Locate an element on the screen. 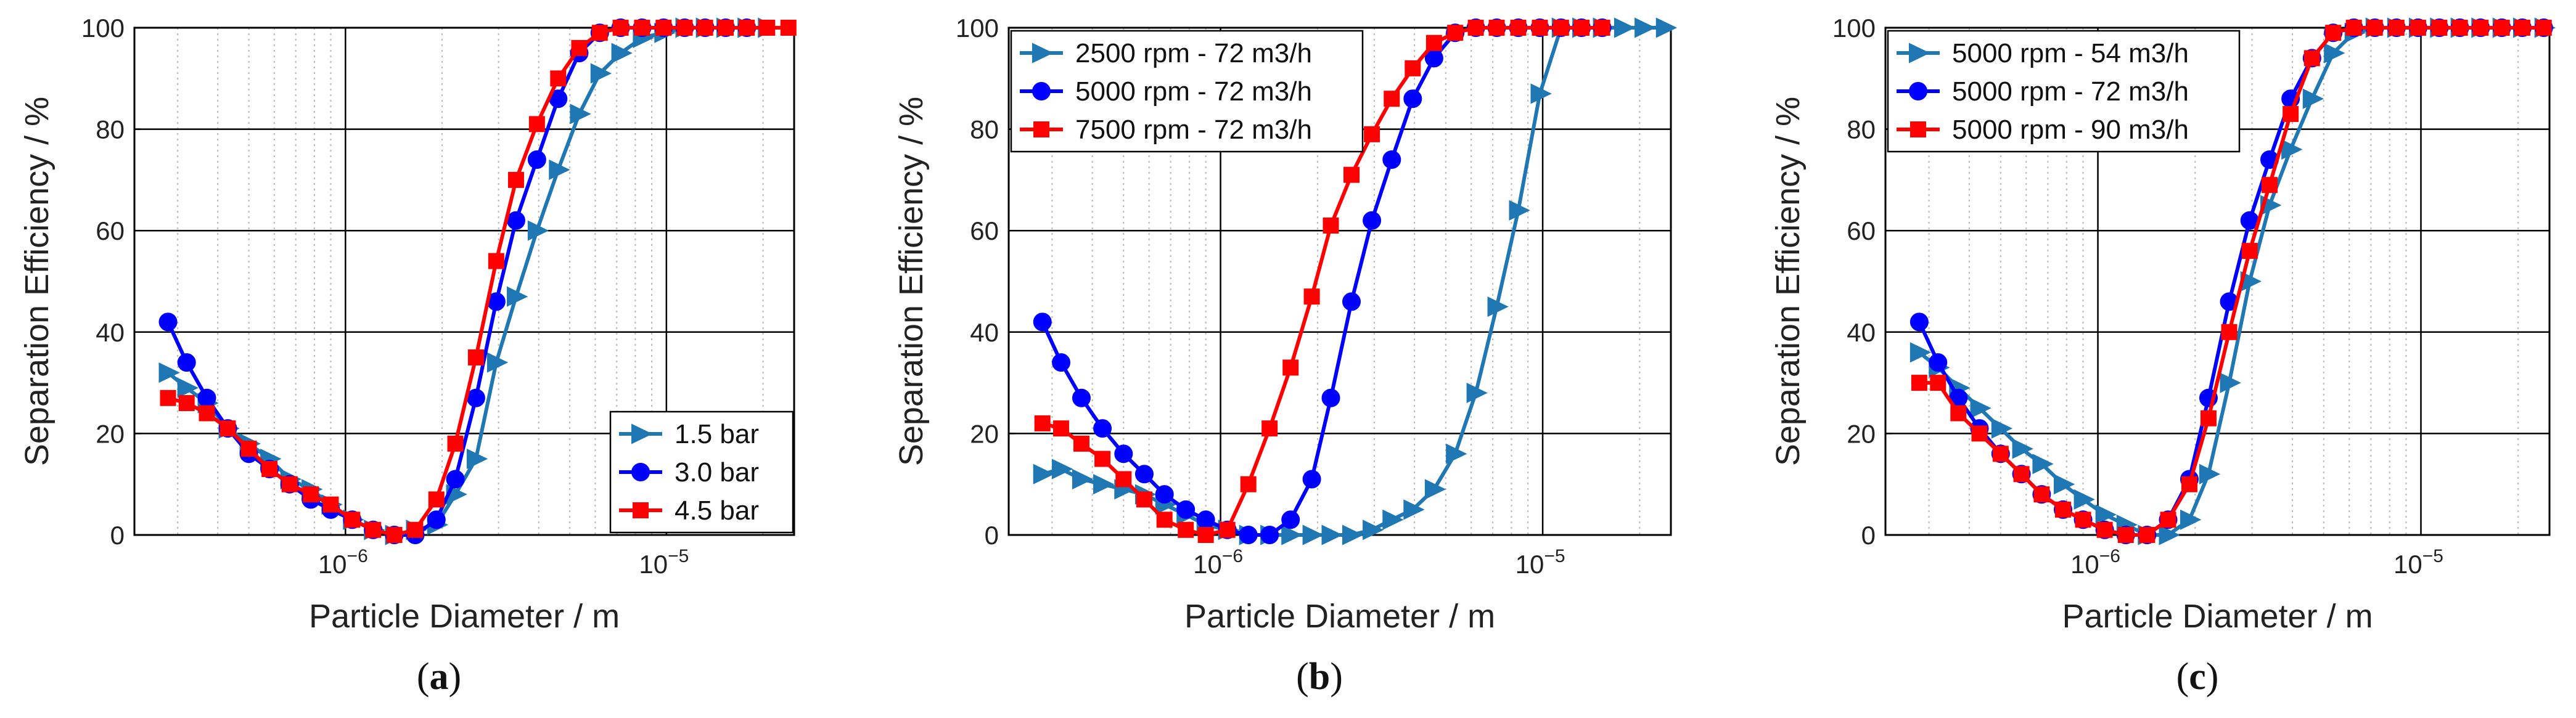  legend-entry: 1.5 bar is located at coordinates (717, 434).